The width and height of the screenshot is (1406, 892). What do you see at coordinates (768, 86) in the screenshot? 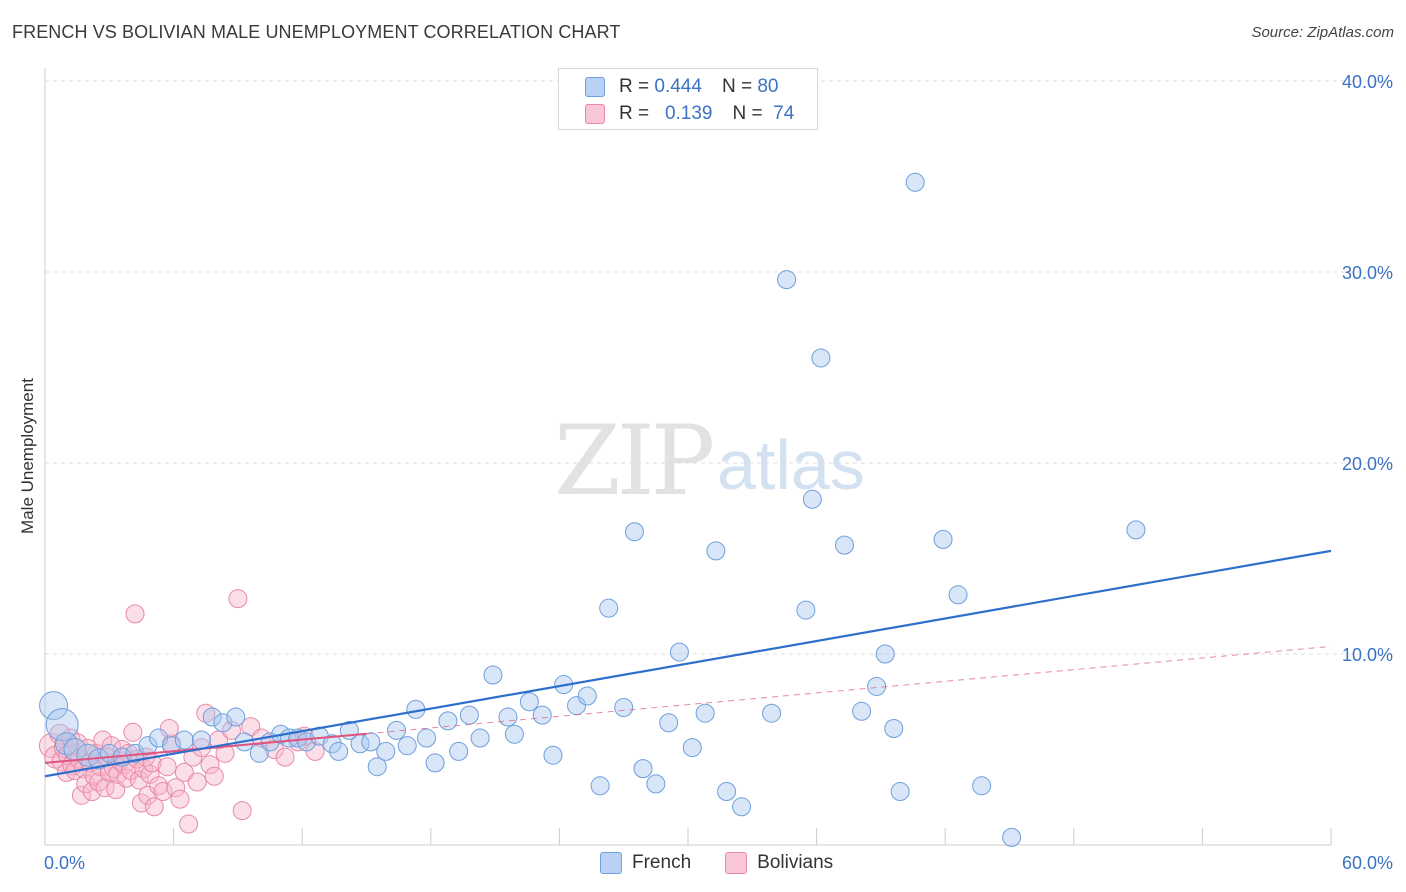
I see `french-n-value: 80` at bounding box center [768, 86].